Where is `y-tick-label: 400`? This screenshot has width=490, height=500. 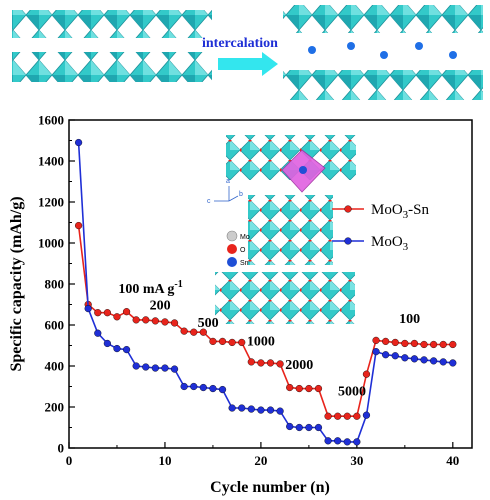
y-tick-label: 400 is located at coordinates (55, 366).